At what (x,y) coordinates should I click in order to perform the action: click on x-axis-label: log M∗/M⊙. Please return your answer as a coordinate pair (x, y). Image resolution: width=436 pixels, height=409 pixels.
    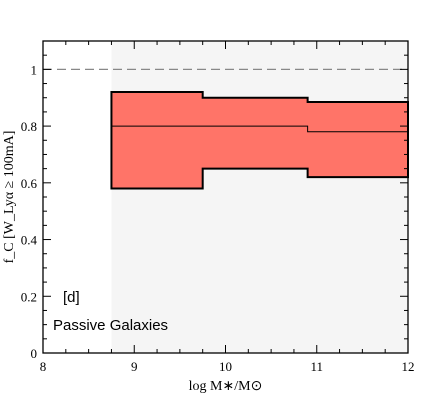
    Looking at the image, I should click on (226, 386).